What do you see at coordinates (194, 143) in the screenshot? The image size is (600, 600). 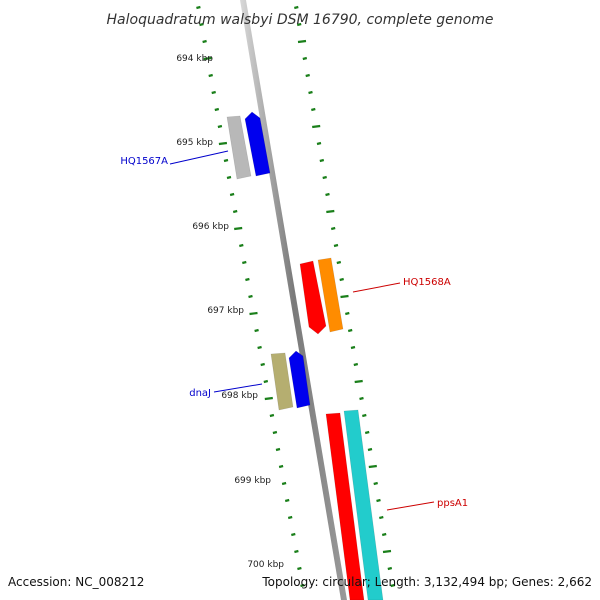 I see `ruler-label-695kbp: 695 kbp` at bounding box center [194, 143].